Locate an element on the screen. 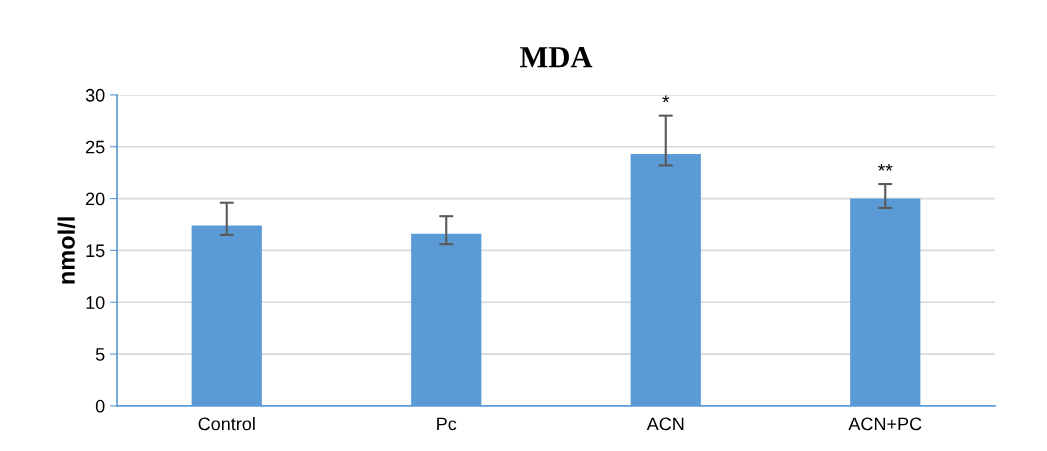 The image size is (1047, 451). y-tick-label: 0 is located at coordinates (100, 406).